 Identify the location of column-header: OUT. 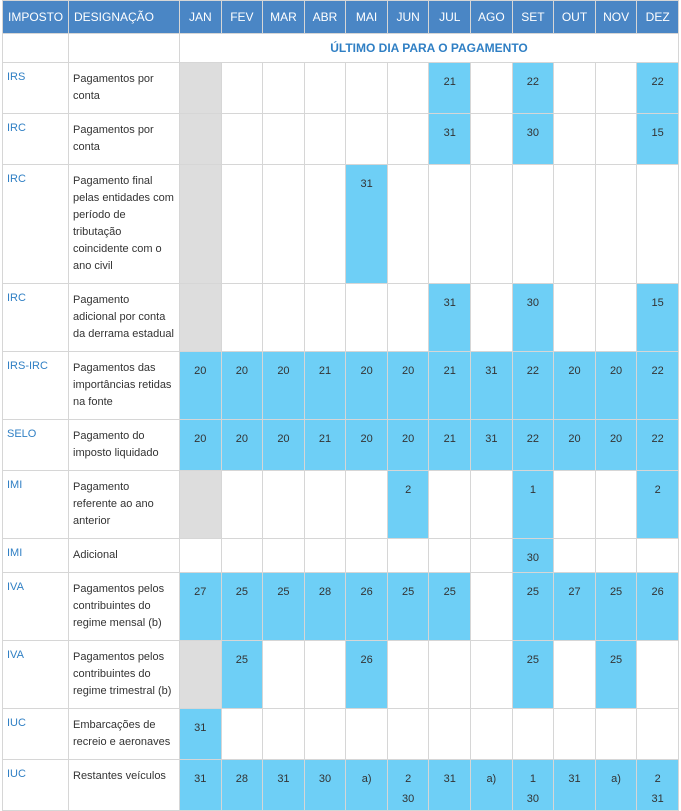
(574, 17).